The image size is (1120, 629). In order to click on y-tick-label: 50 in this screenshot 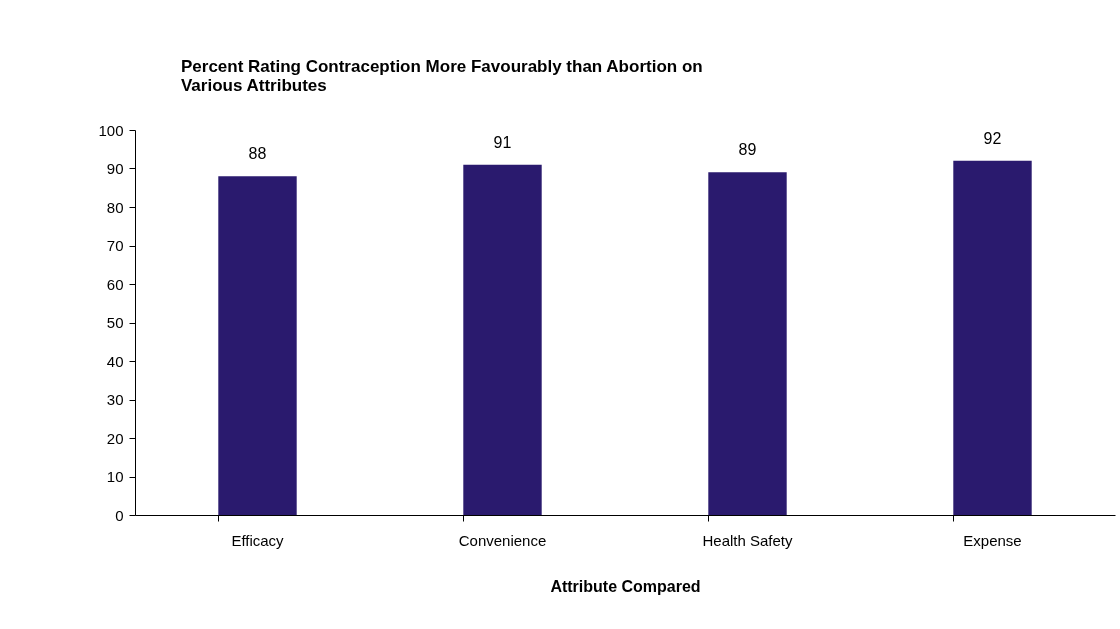, I will do `click(115, 322)`.